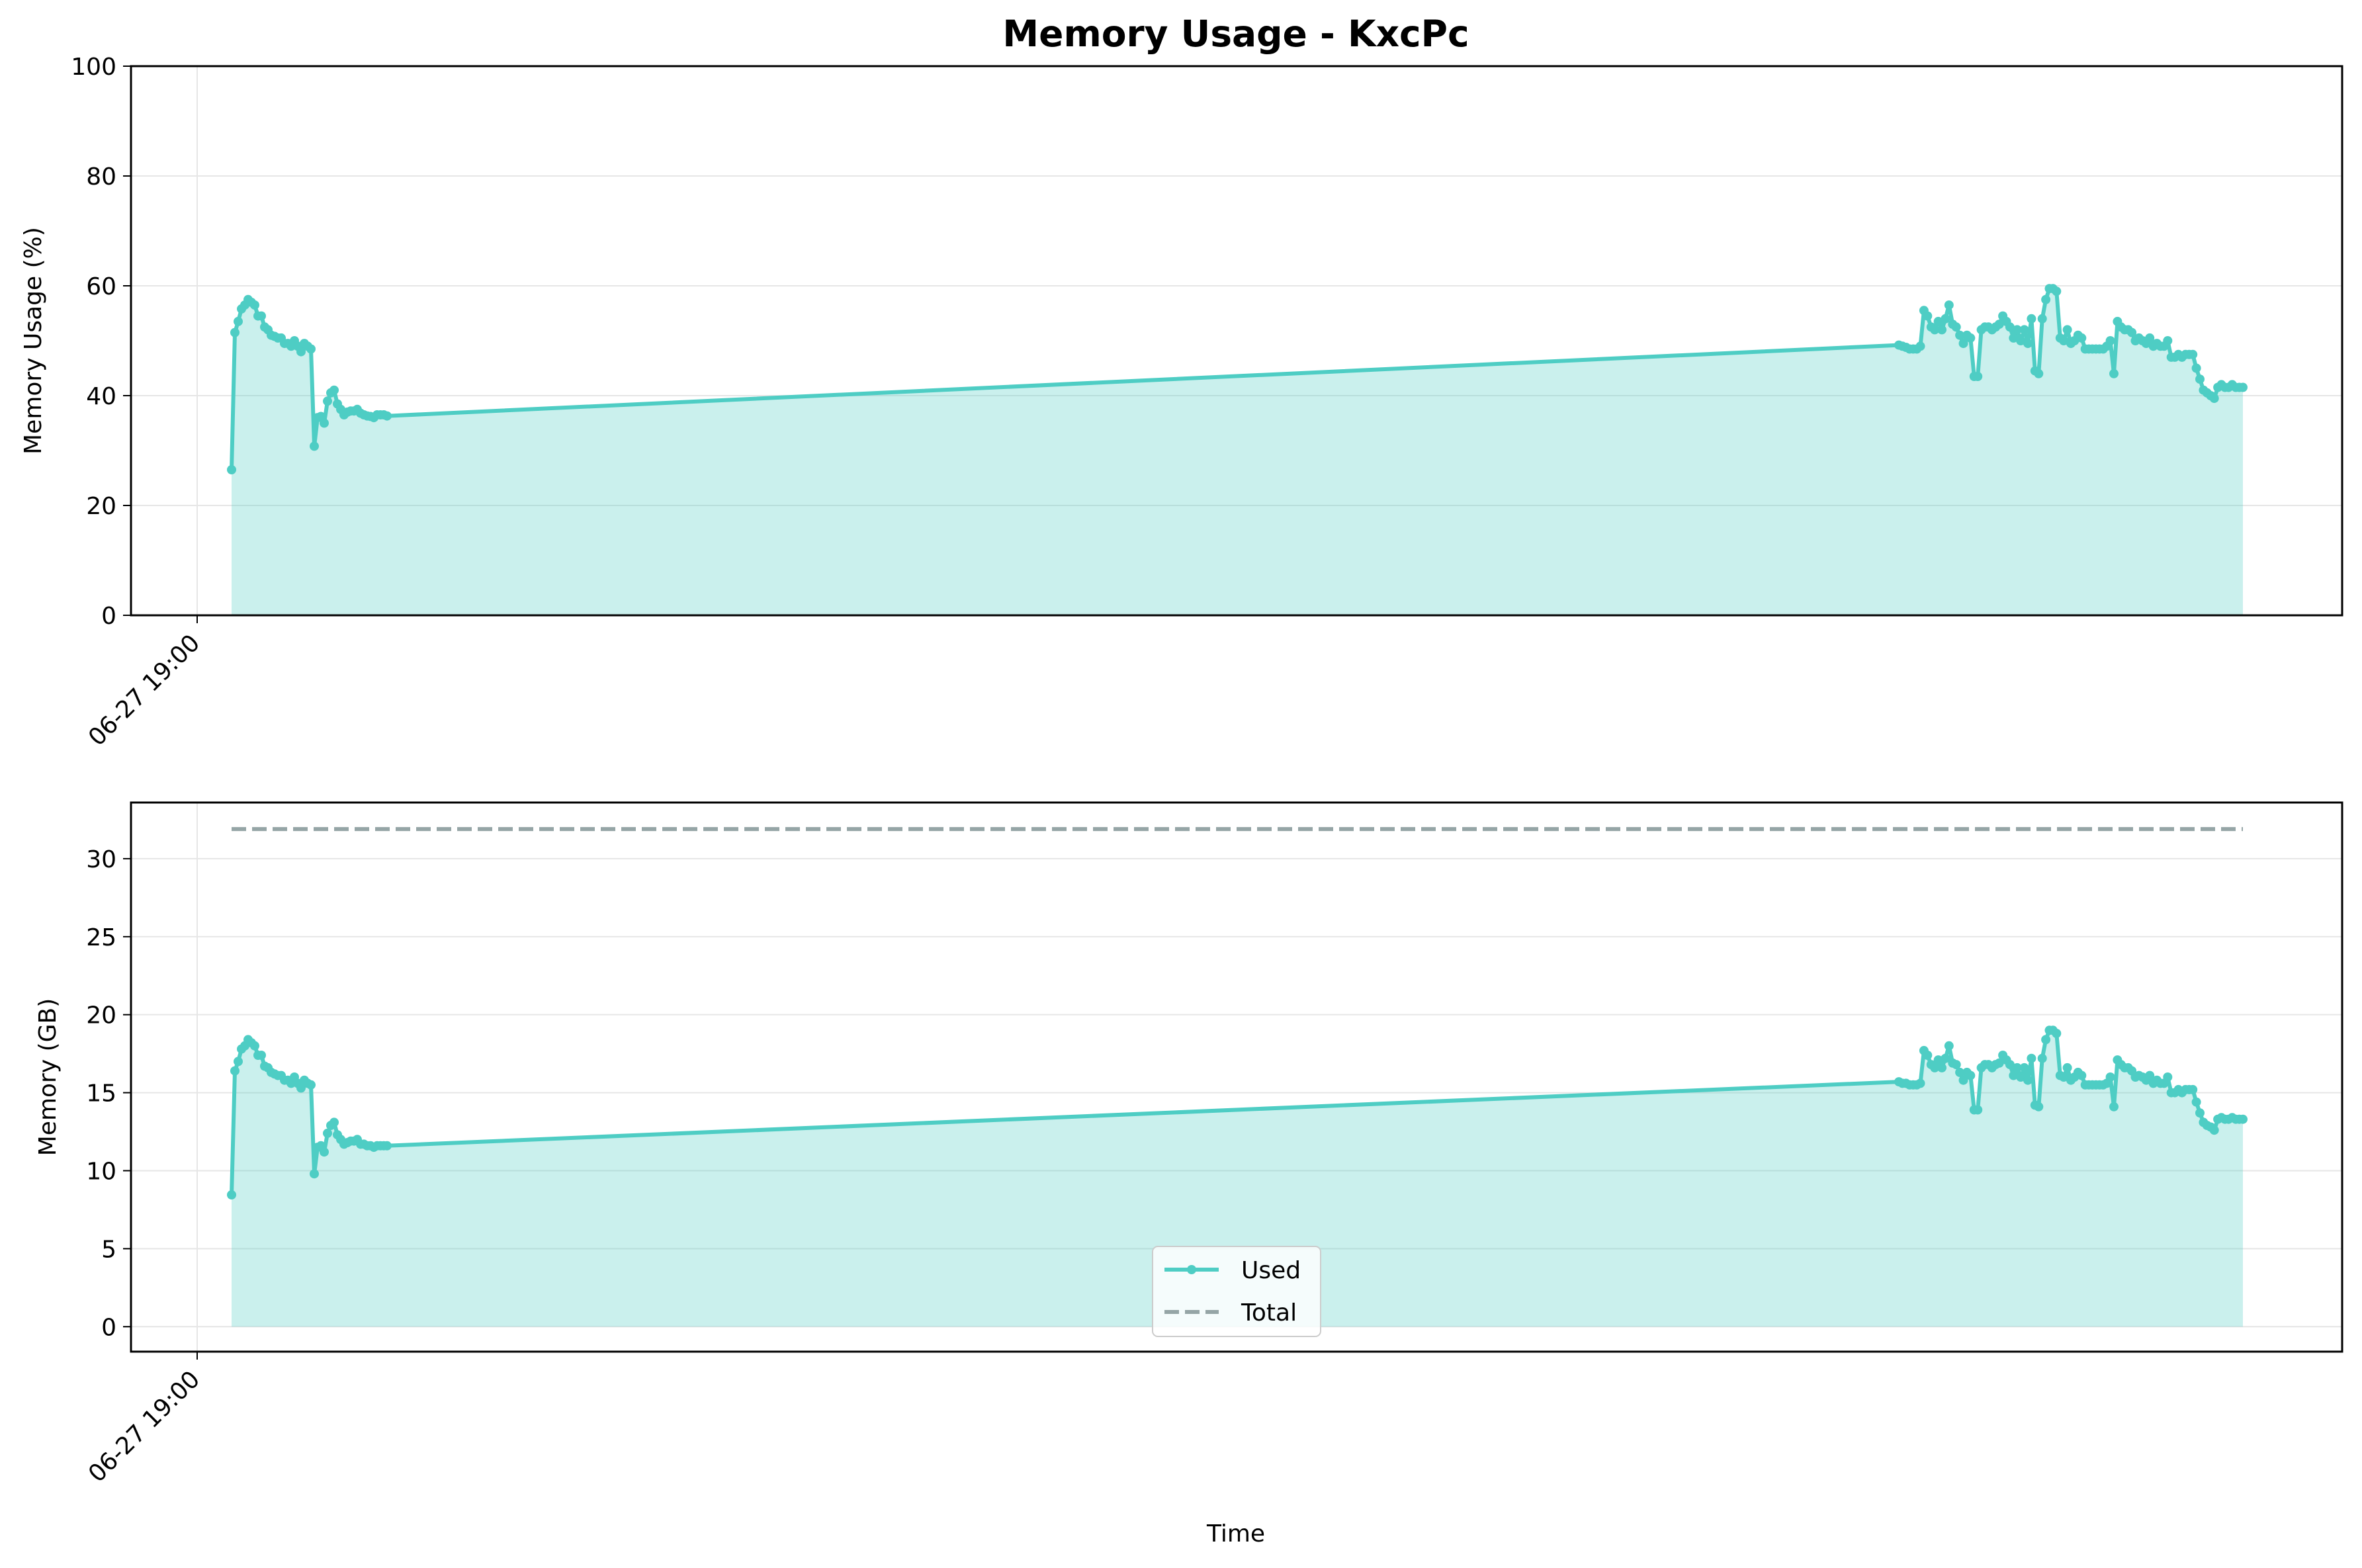 The height and width of the screenshot is (1568, 2362). Describe the element at coordinates (1271, 1271) in the screenshot. I see `legend-label: Used` at that location.